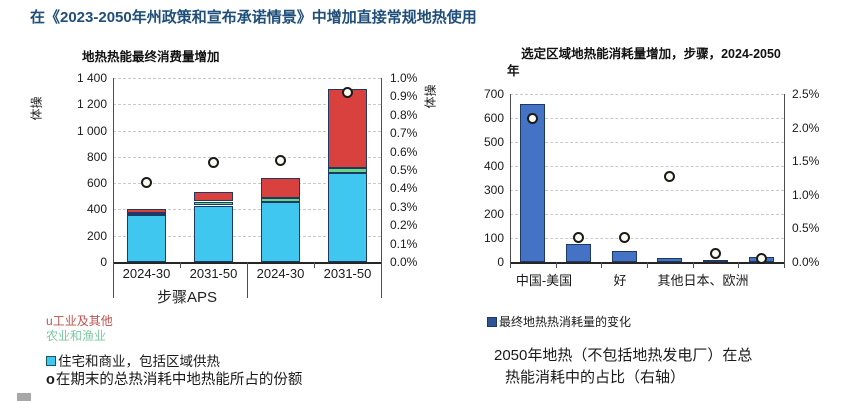 This screenshot has height=401, width=864. I want to click on share-circle-marker: o, so click(50, 380).